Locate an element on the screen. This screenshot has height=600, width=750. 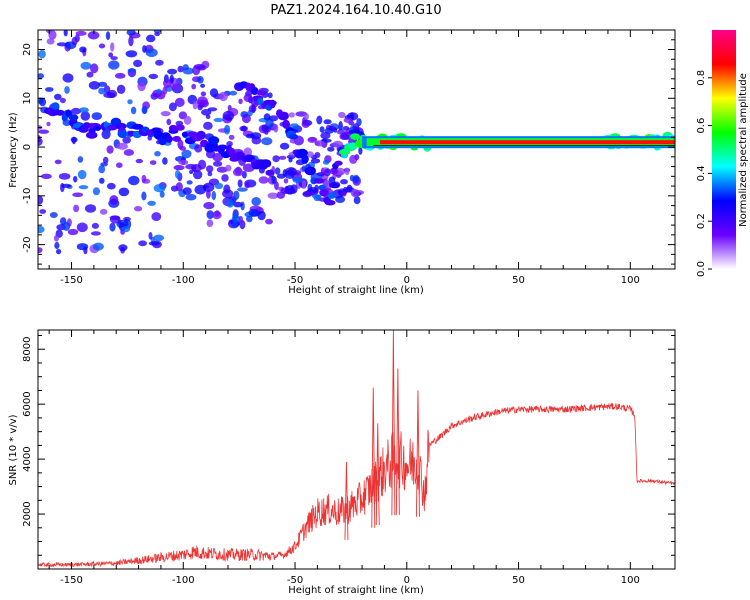
colorbar-tick-label: 0.6 is located at coordinates (701, 126).